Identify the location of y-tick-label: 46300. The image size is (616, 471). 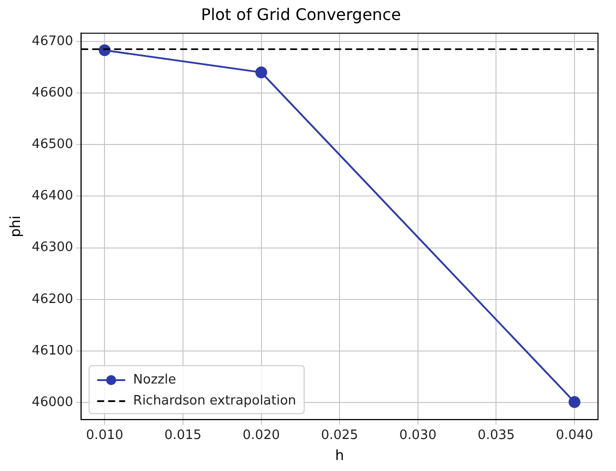
(53, 248).